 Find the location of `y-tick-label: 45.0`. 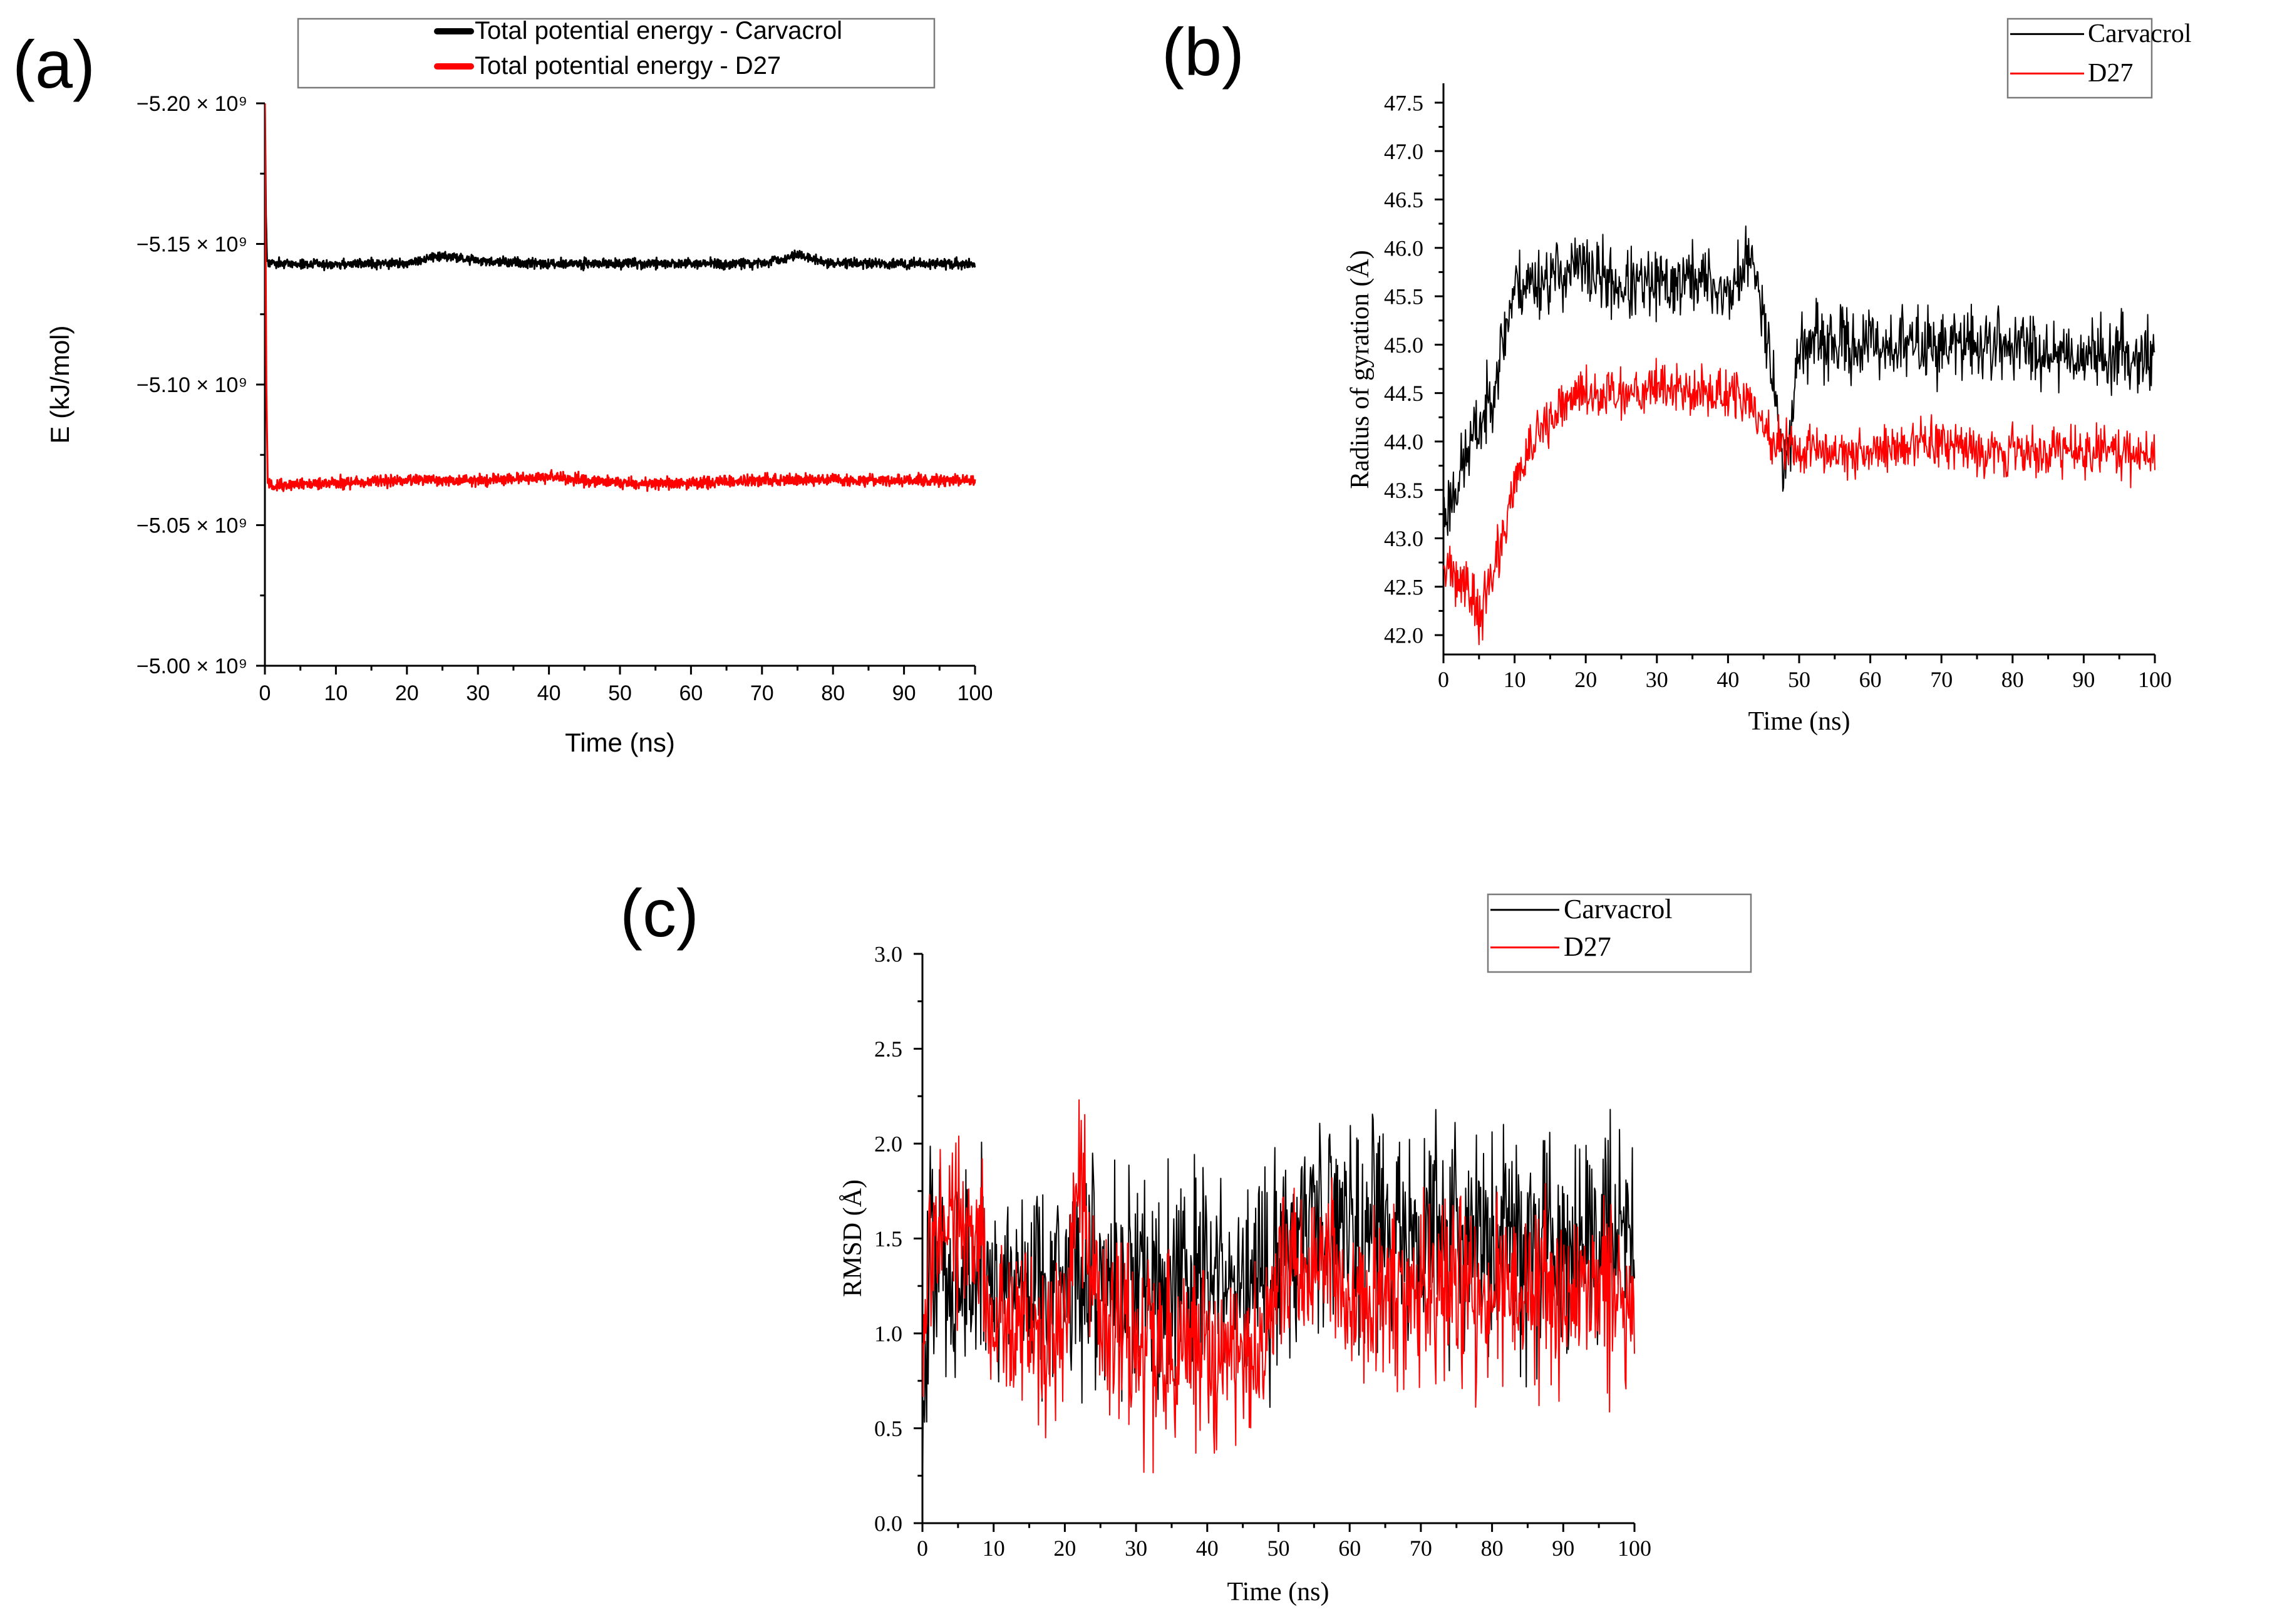

y-tick-label: 45.0 is located at coordinates (1403, 345).